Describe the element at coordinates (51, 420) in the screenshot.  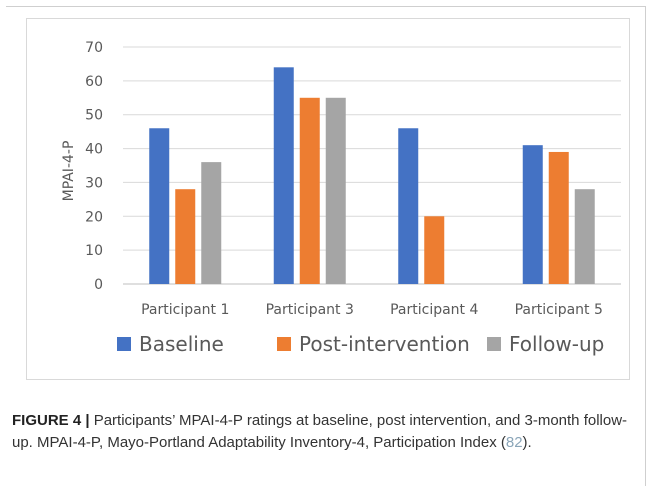
I see `caption-label: FIGURE 4 |` at that location.